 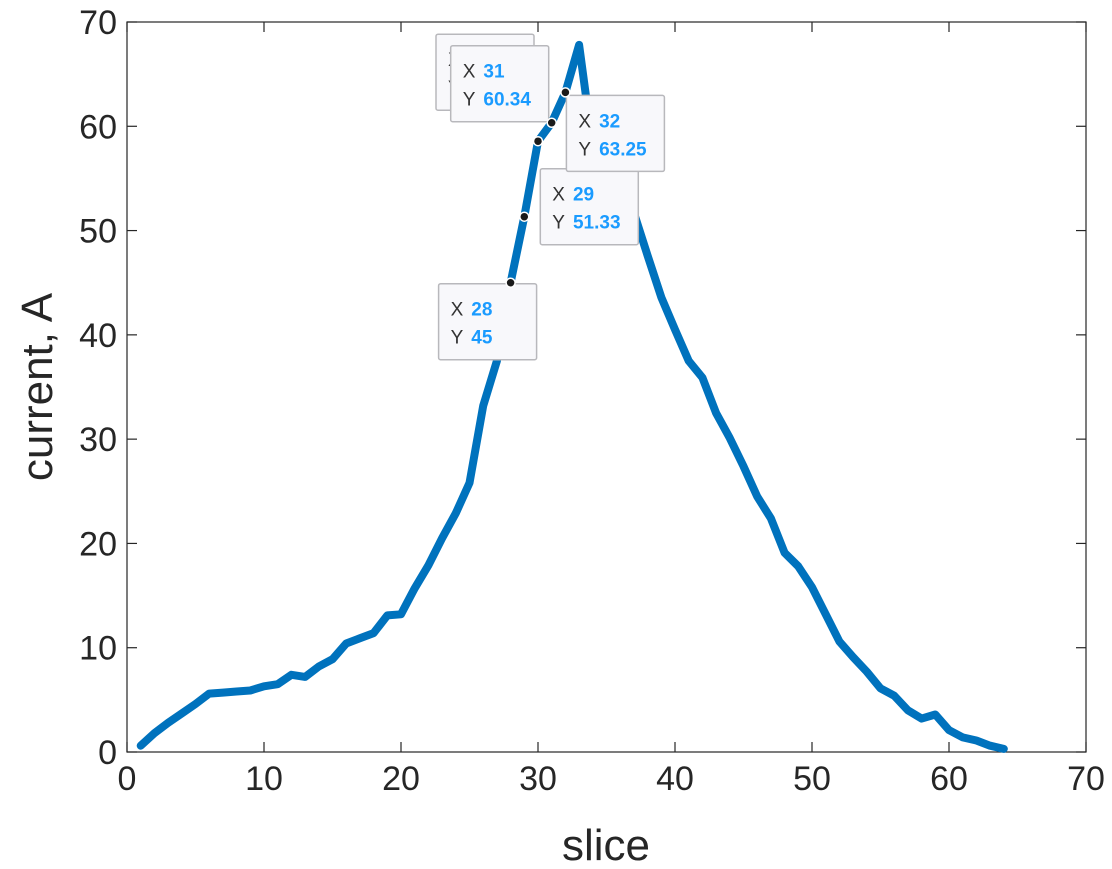 I want to click on datatip-y-row: Y 51.33, so click(x=586, y=223).